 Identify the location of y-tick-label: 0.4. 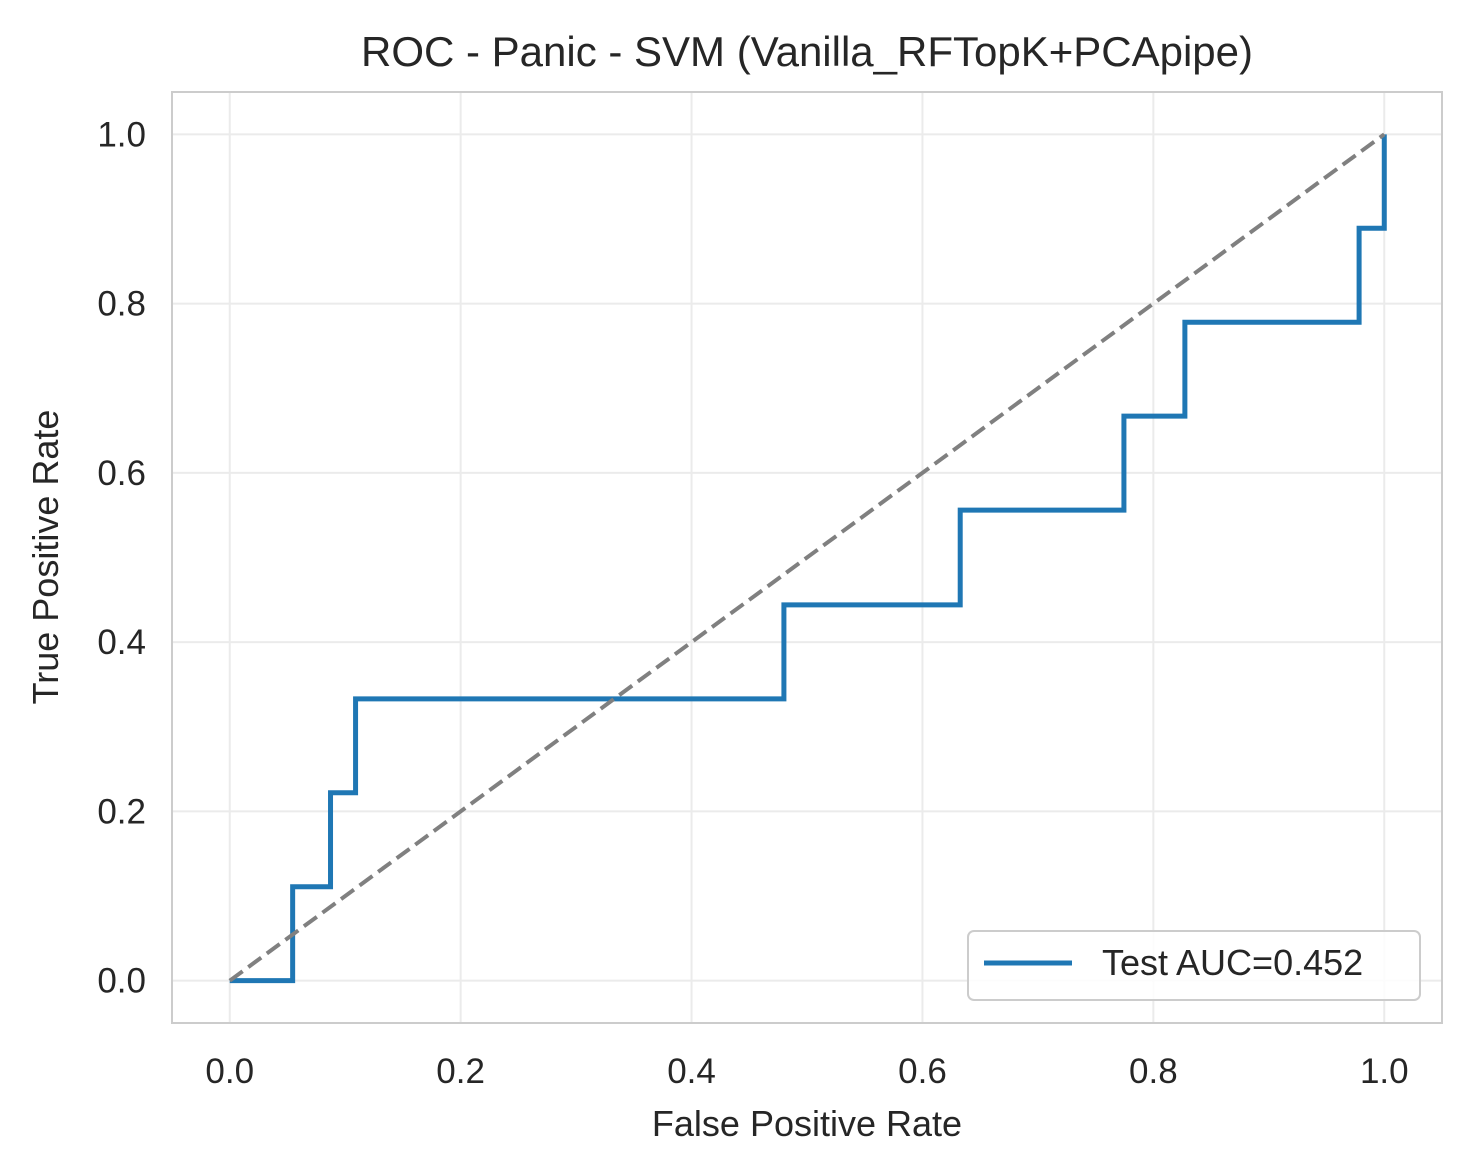
(121, 642).